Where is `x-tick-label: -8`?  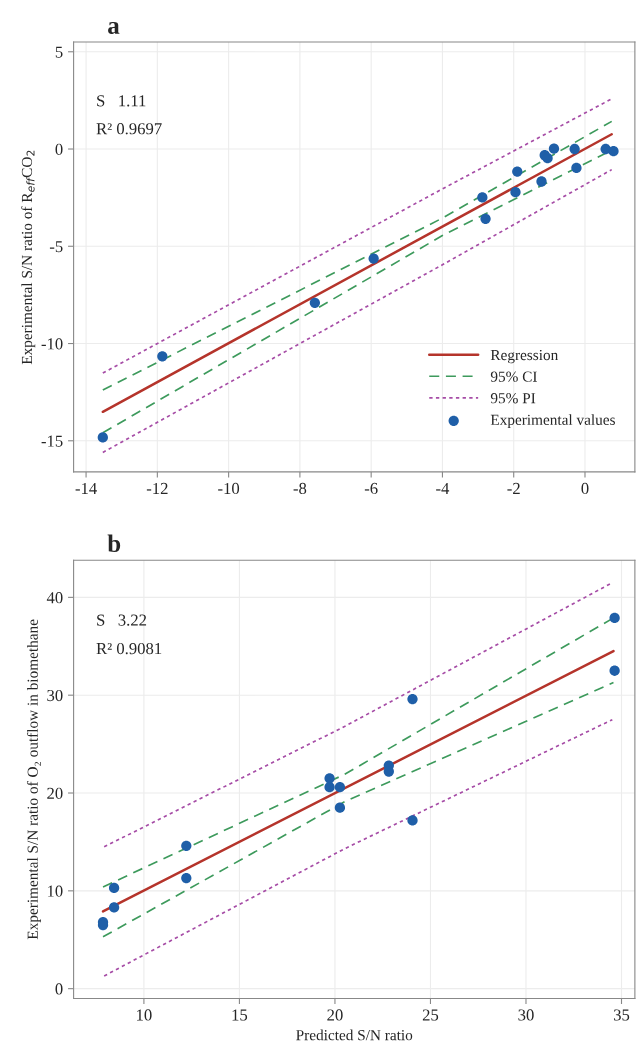 x-tick-label: -8 is located at coordinates (300, 488).